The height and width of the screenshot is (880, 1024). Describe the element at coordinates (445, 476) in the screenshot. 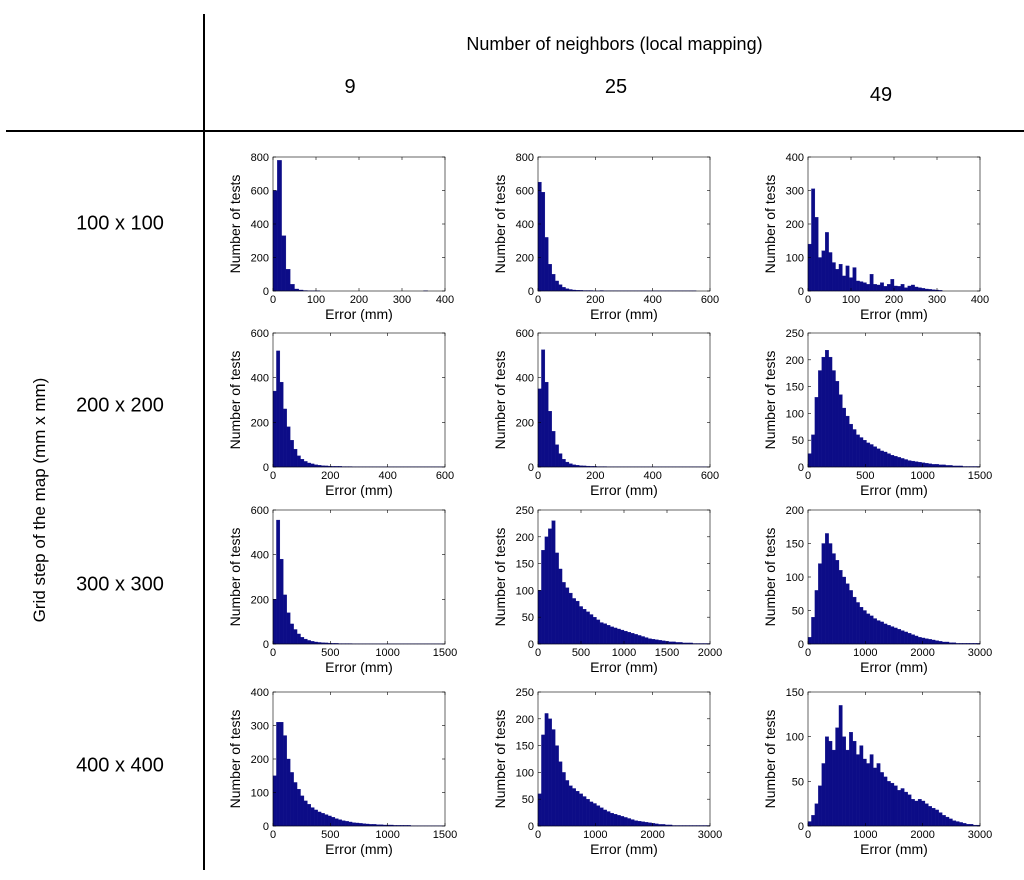

I see `x-tick-label: 600` at that location.